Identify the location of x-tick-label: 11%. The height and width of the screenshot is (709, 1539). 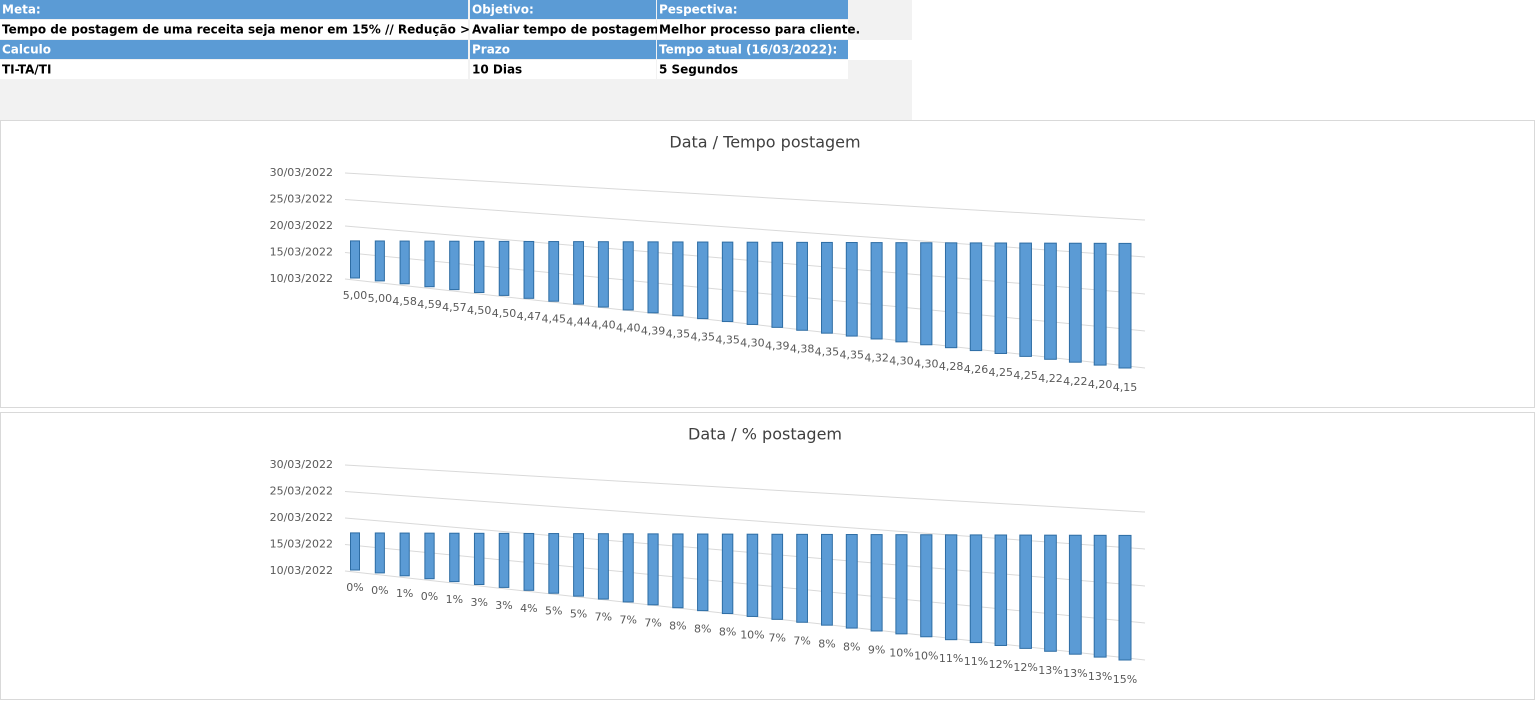
(976, 661).